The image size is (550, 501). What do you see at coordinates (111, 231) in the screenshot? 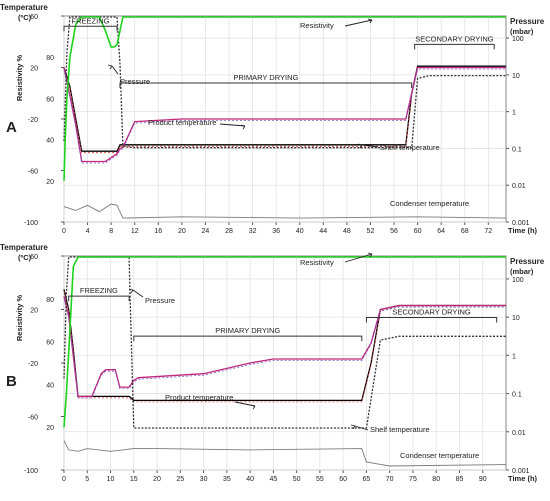
I see `x-tick-label: 8` at bounding box center [111, 231].